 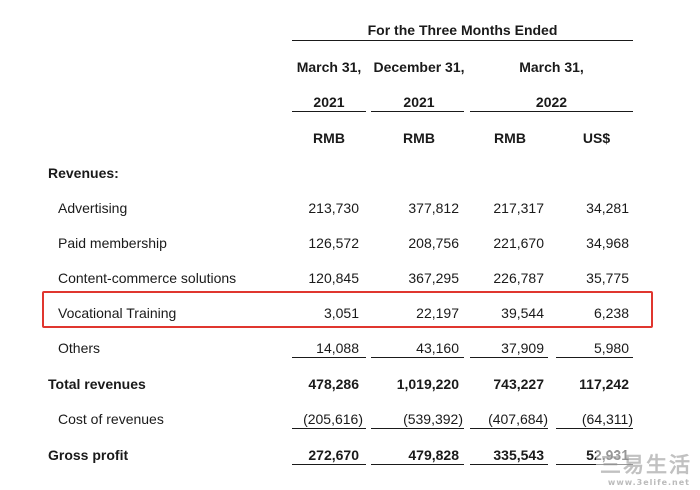 What do you see at coordinates (329, 111) in the screenshot?
I see `col1-year-rule` at bounding box center [329, 111].